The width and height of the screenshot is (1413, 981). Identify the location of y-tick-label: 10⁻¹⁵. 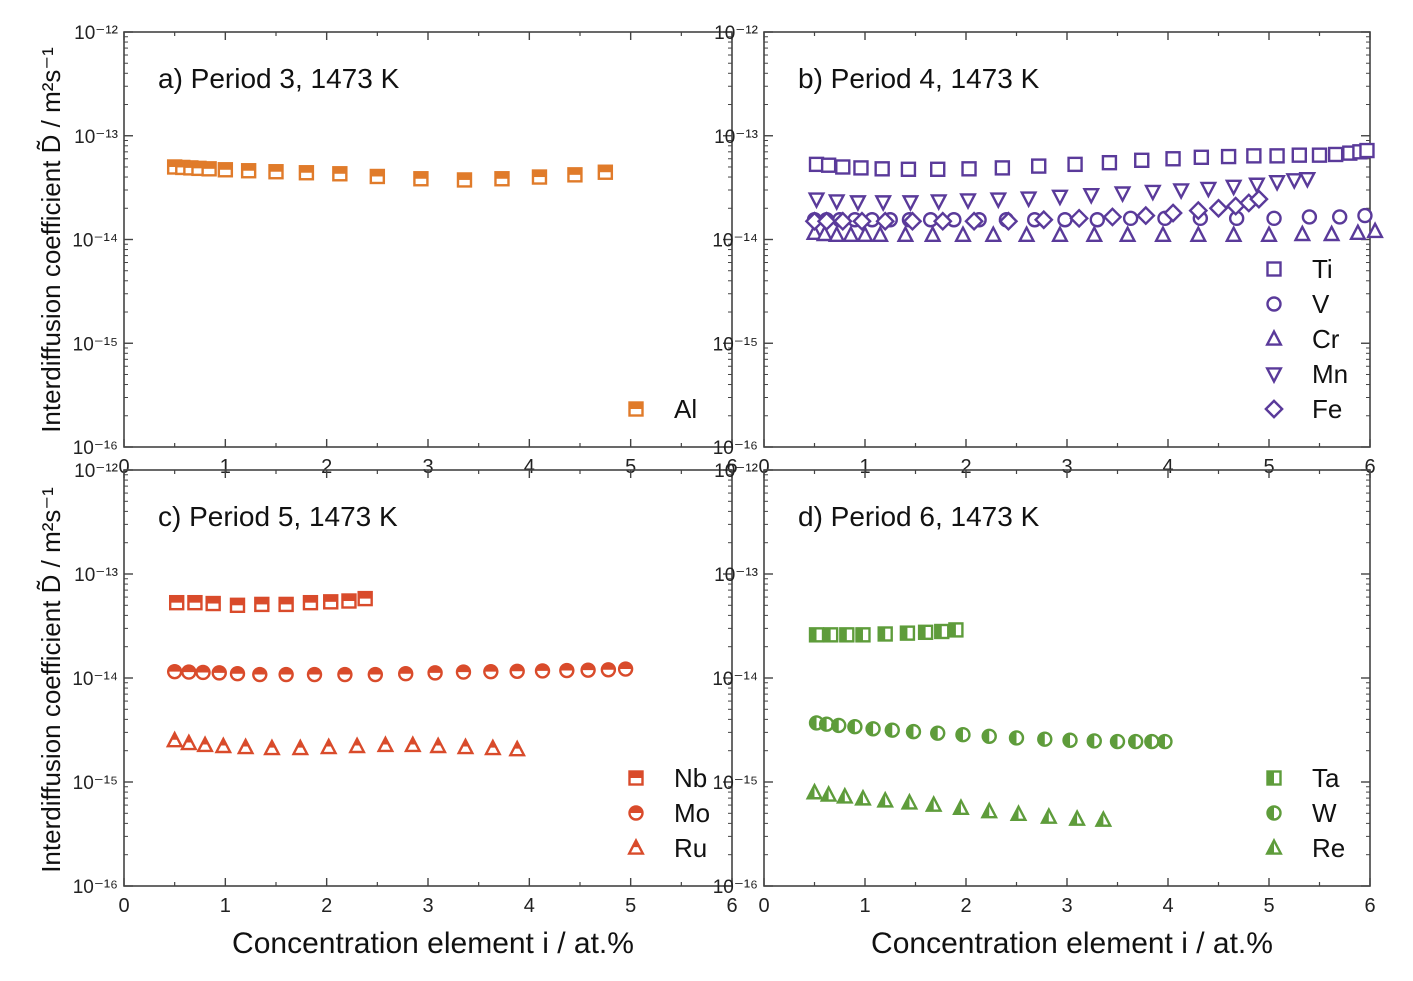
(95, 344).